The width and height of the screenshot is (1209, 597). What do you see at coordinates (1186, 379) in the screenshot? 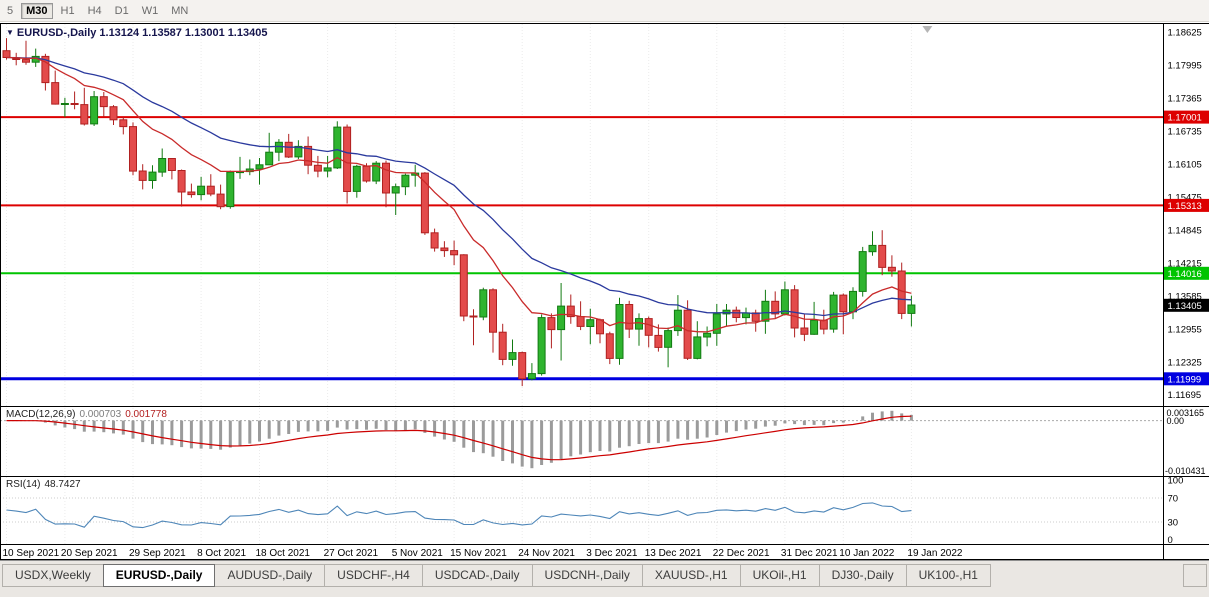
I see `price-badge-1.11999: 1.11999` at bounding box center [1186, 379].